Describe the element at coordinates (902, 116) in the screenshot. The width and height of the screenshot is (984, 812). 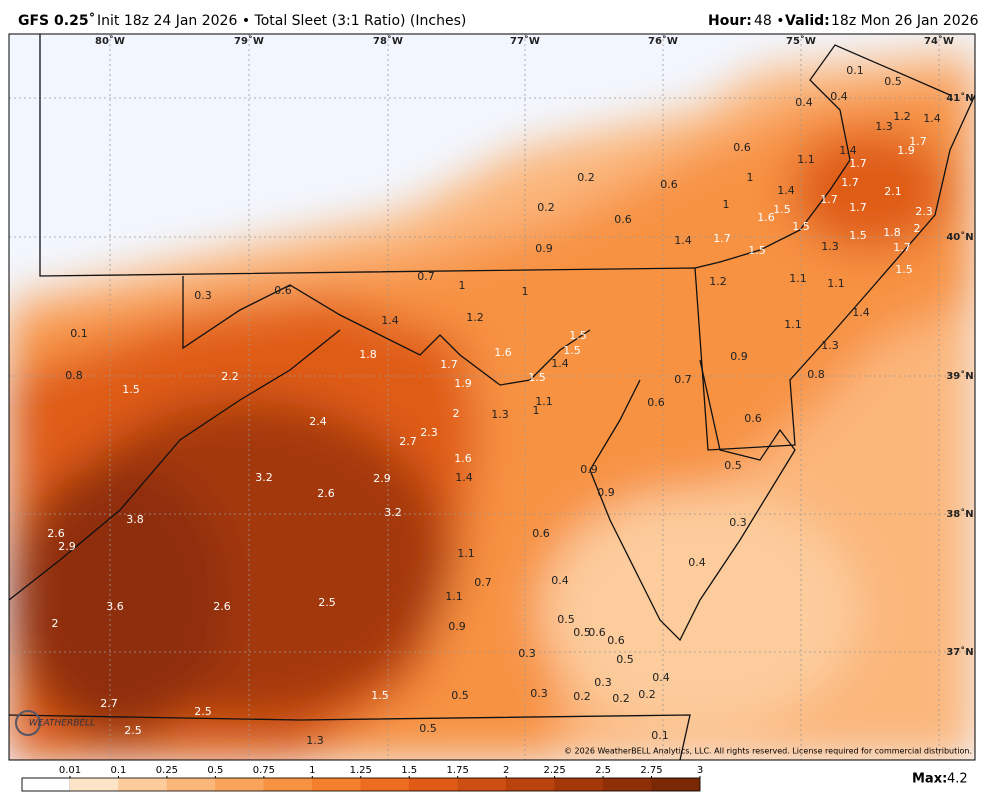
I see `point-value: 1.2` at that location.